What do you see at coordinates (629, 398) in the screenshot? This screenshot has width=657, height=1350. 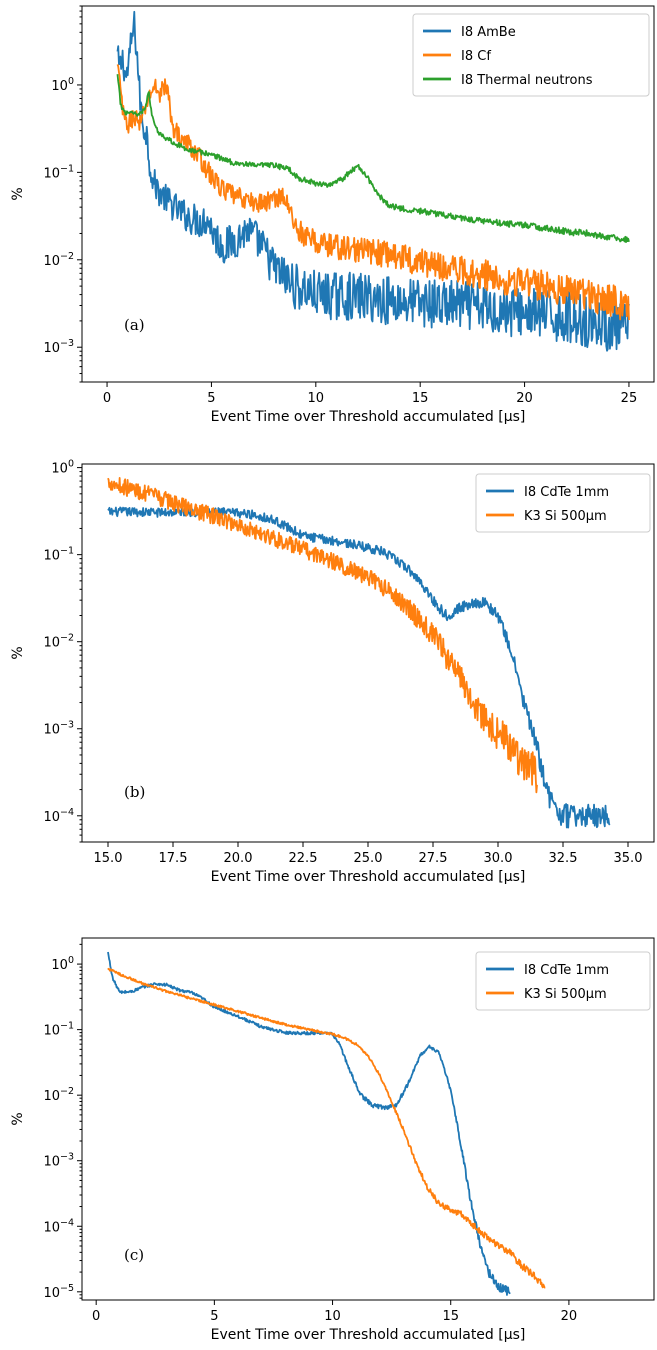 I see `x-tick-label: 25` at bounding box center [629, 398].